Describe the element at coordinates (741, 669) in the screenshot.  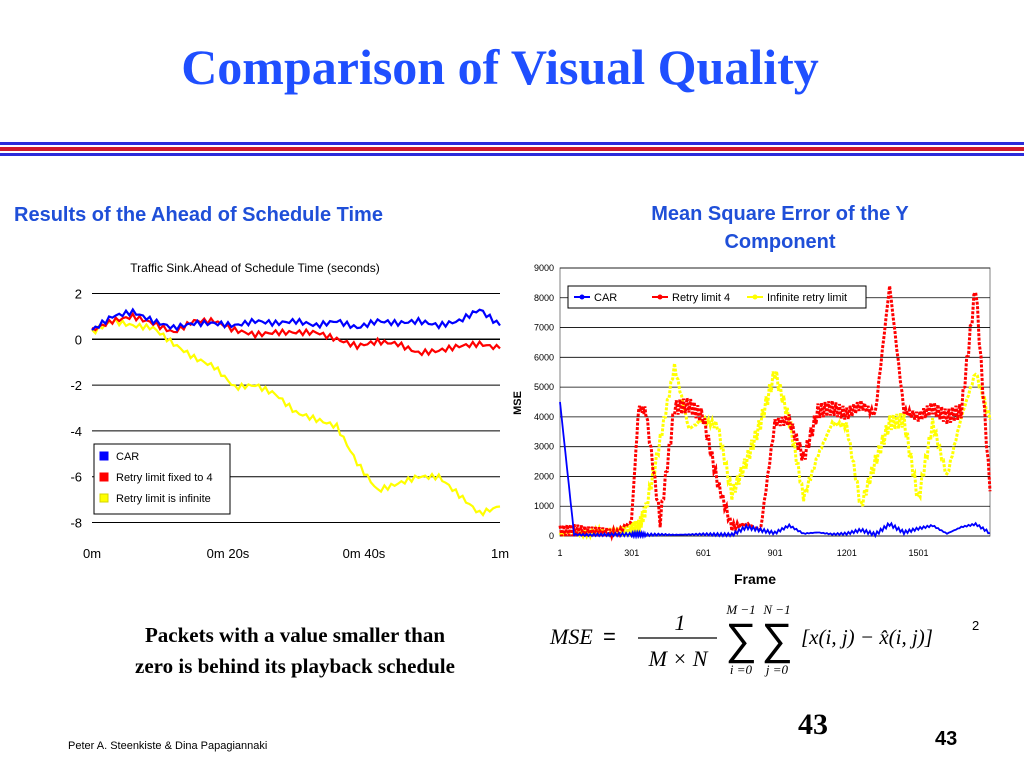
I see `sum1-lower: i =0` at that location.